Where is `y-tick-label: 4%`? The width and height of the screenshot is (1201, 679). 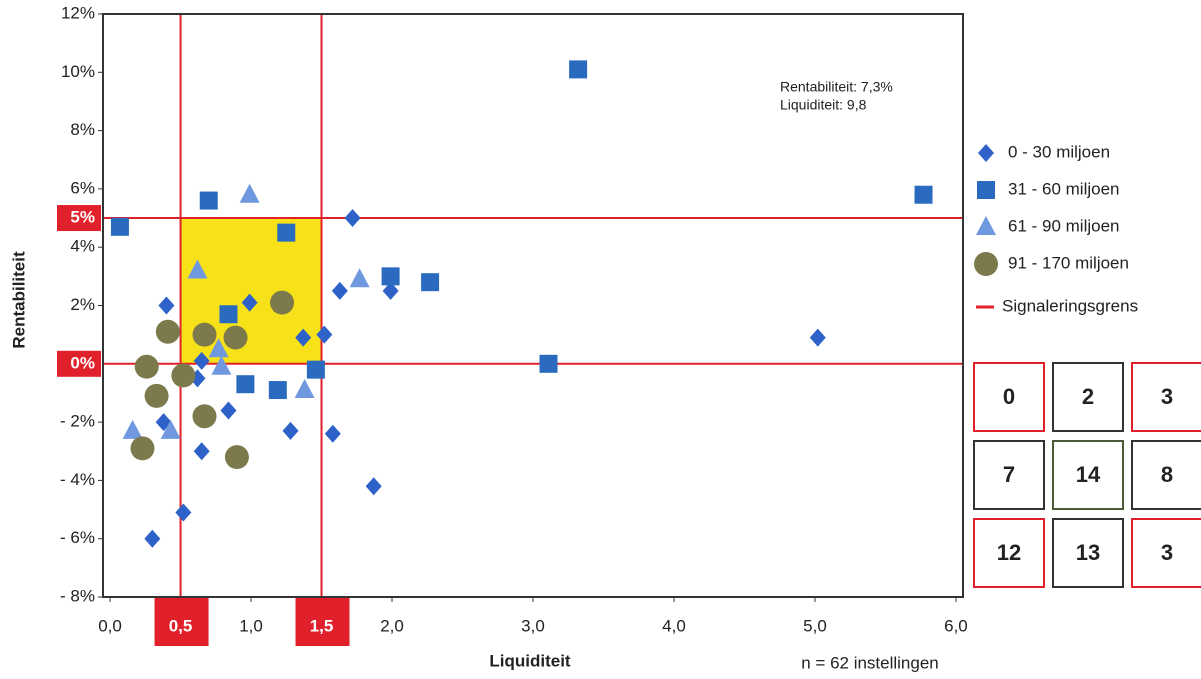
y-tick-label: 4% is located at coordinates (82, 246).